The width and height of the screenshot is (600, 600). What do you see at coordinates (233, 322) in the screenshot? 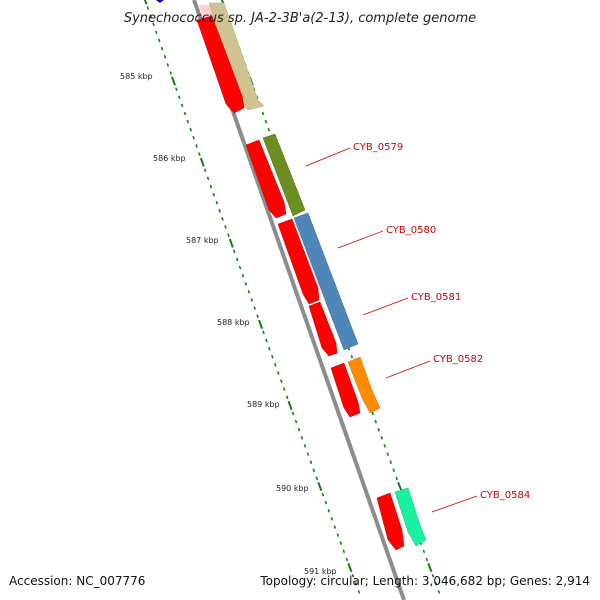
I see `scale-label-588: 588 kbp` at bounding box center [233, 322].